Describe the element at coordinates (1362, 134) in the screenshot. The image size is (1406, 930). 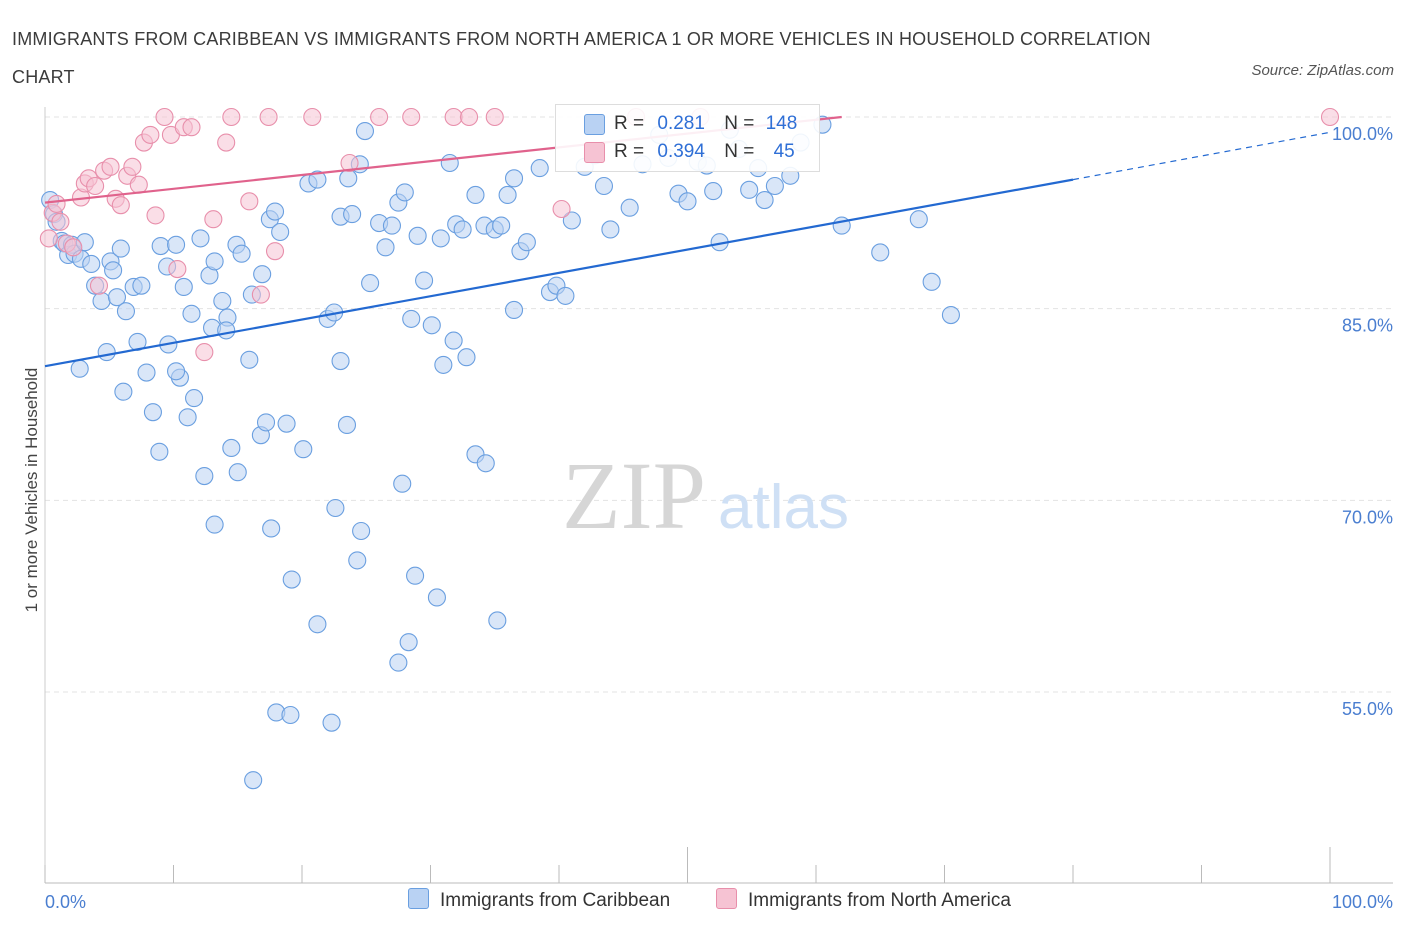
I see `y-tick-label: 100.0%` at that location.